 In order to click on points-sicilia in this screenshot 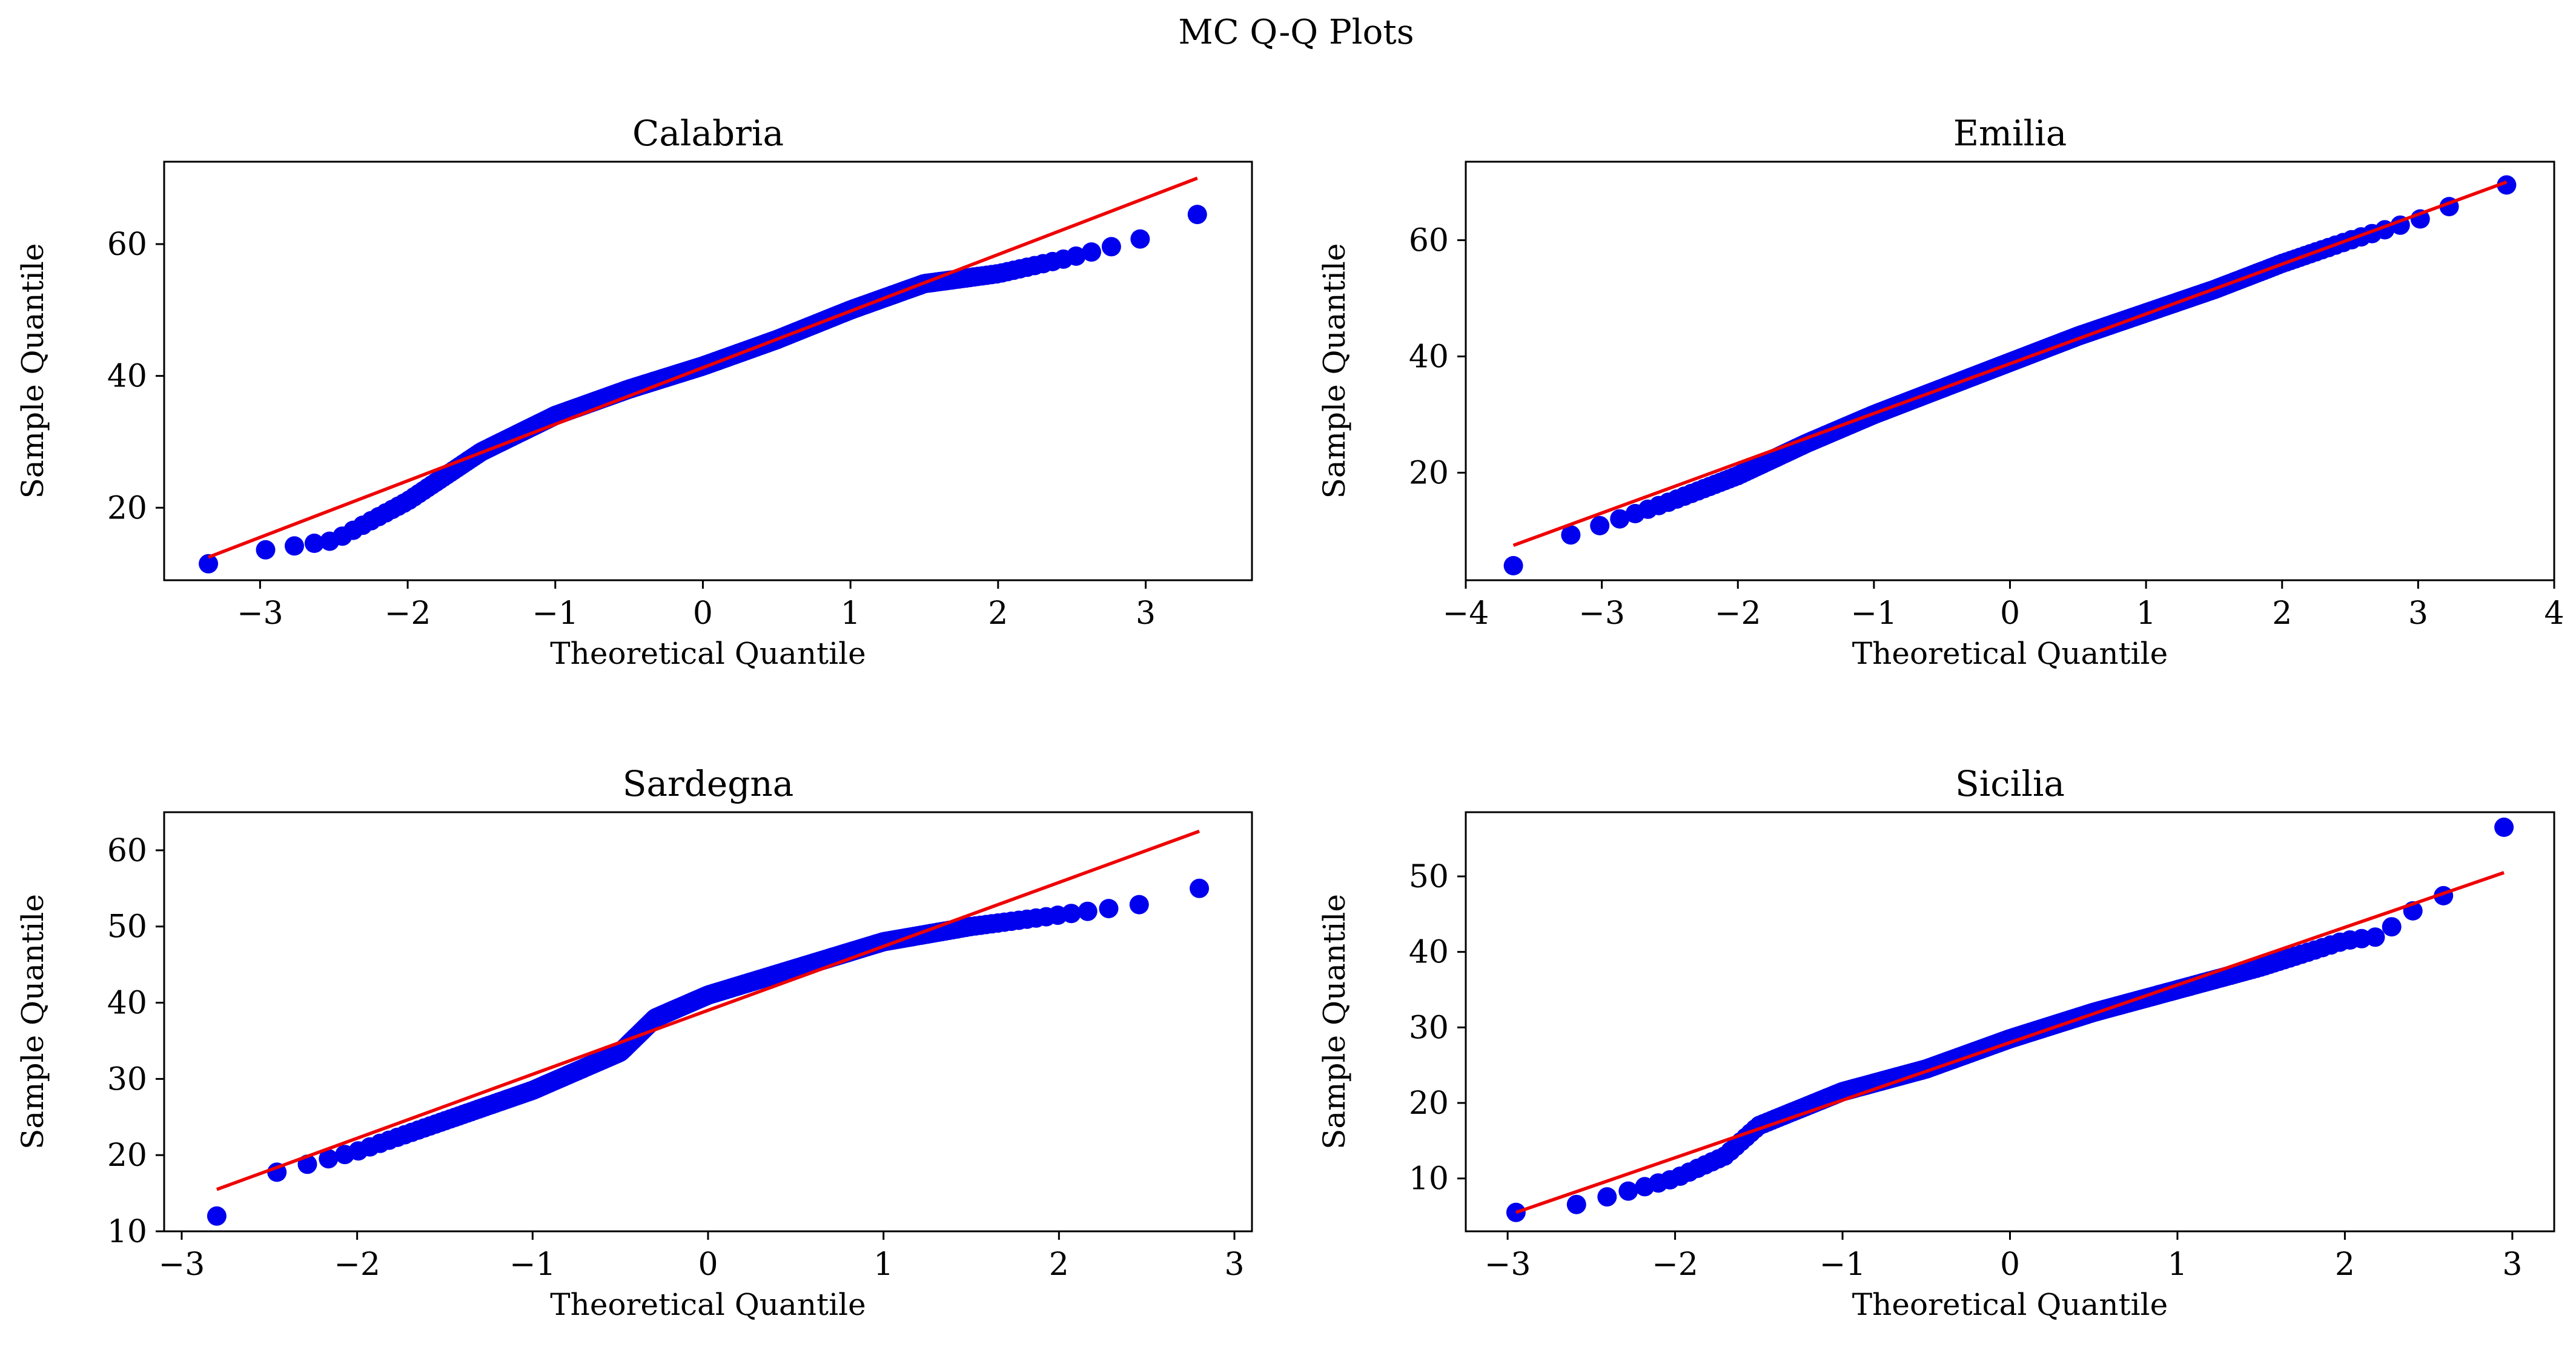, I will do `click(2010, 1019)`.